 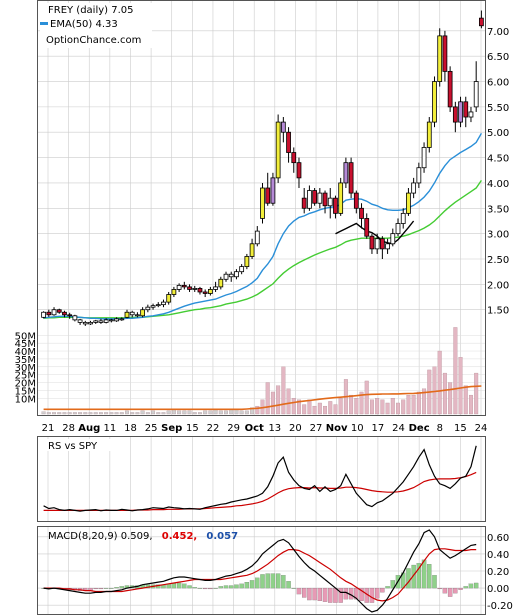 I want to click on x-tick-label: 22, so click(x=213, y=428).